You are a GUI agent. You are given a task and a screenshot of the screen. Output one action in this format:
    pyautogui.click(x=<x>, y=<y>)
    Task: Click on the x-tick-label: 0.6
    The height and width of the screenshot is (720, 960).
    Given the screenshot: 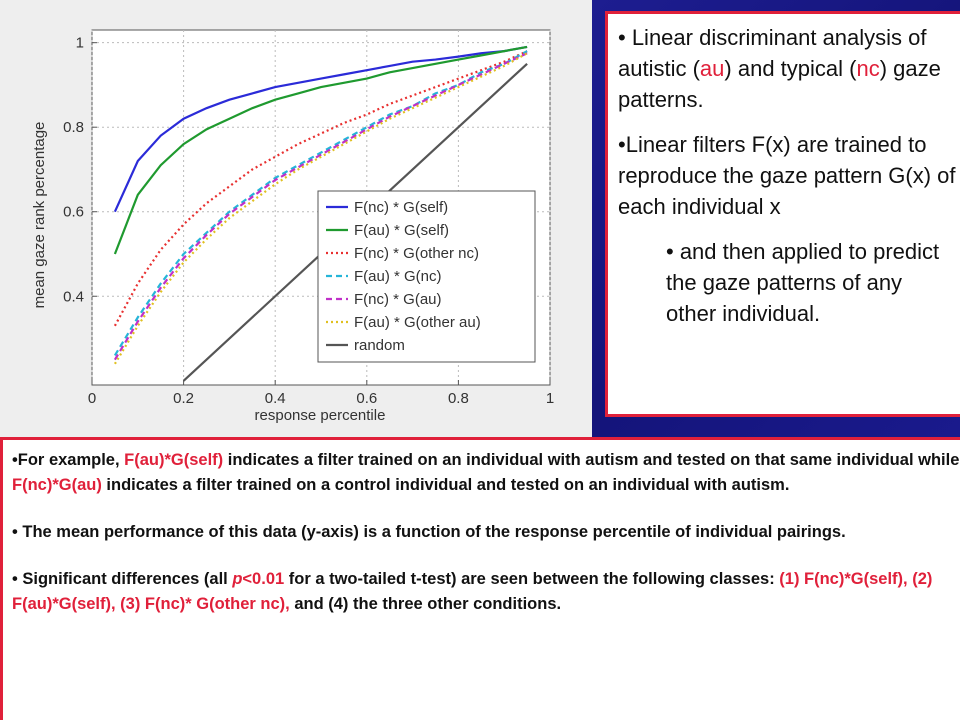 What is the action you would take?
    pyautogui.click(x=366, y=398)
    